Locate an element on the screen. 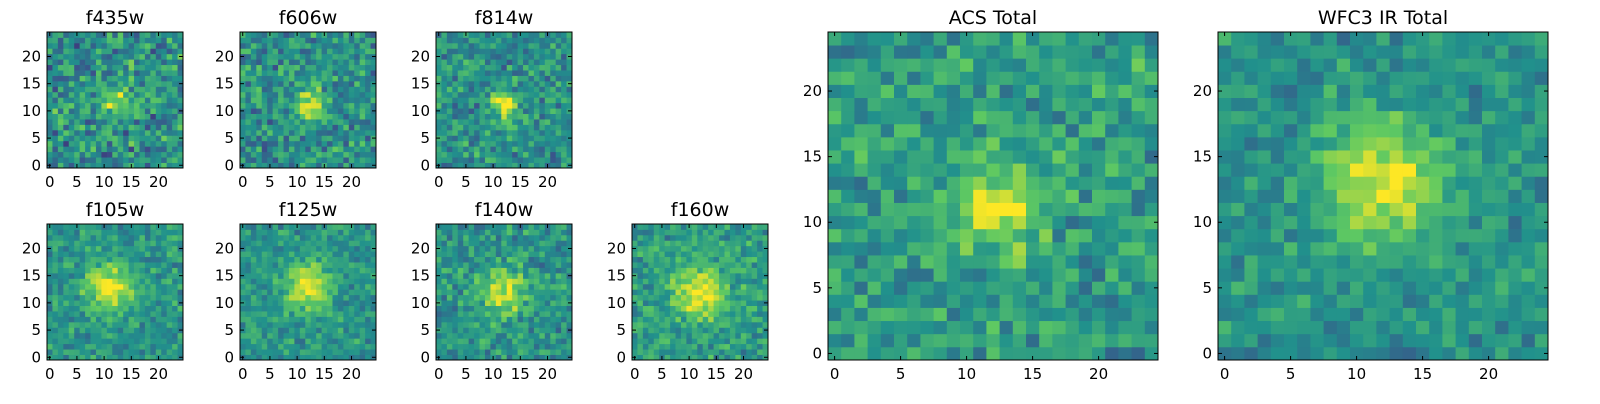 The width and height of the screenshot is (1600, 404). x-tick-label: 5 is located at coordinates (77, 182).